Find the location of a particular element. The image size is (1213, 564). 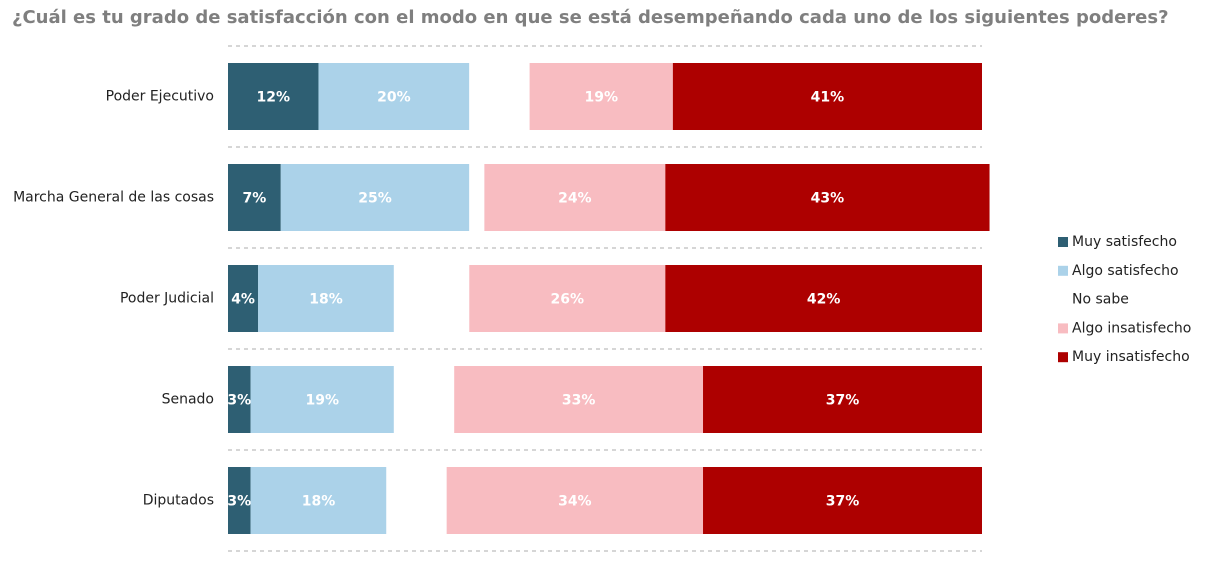

category-label: Diputados is located at coordinates (178, 501).